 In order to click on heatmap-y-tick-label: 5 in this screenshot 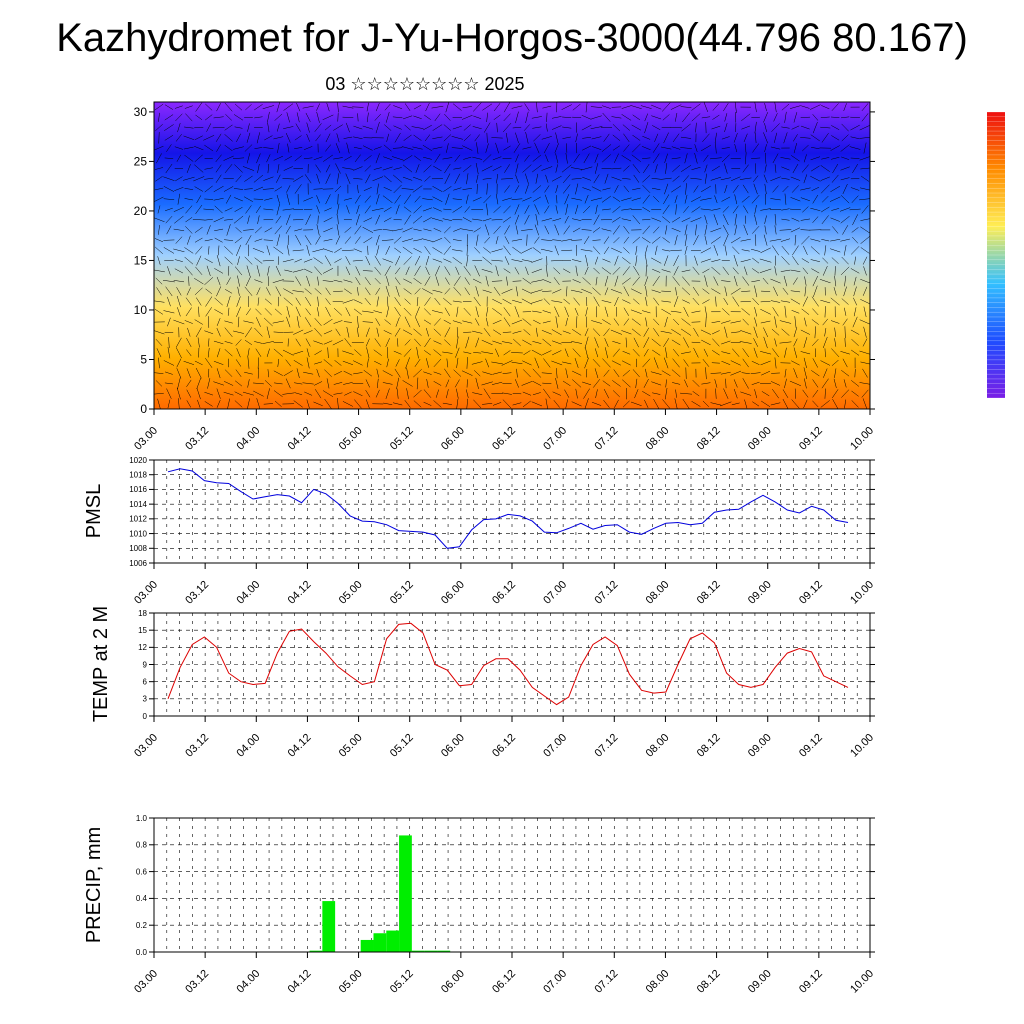, I will do `click(143, 360)`.